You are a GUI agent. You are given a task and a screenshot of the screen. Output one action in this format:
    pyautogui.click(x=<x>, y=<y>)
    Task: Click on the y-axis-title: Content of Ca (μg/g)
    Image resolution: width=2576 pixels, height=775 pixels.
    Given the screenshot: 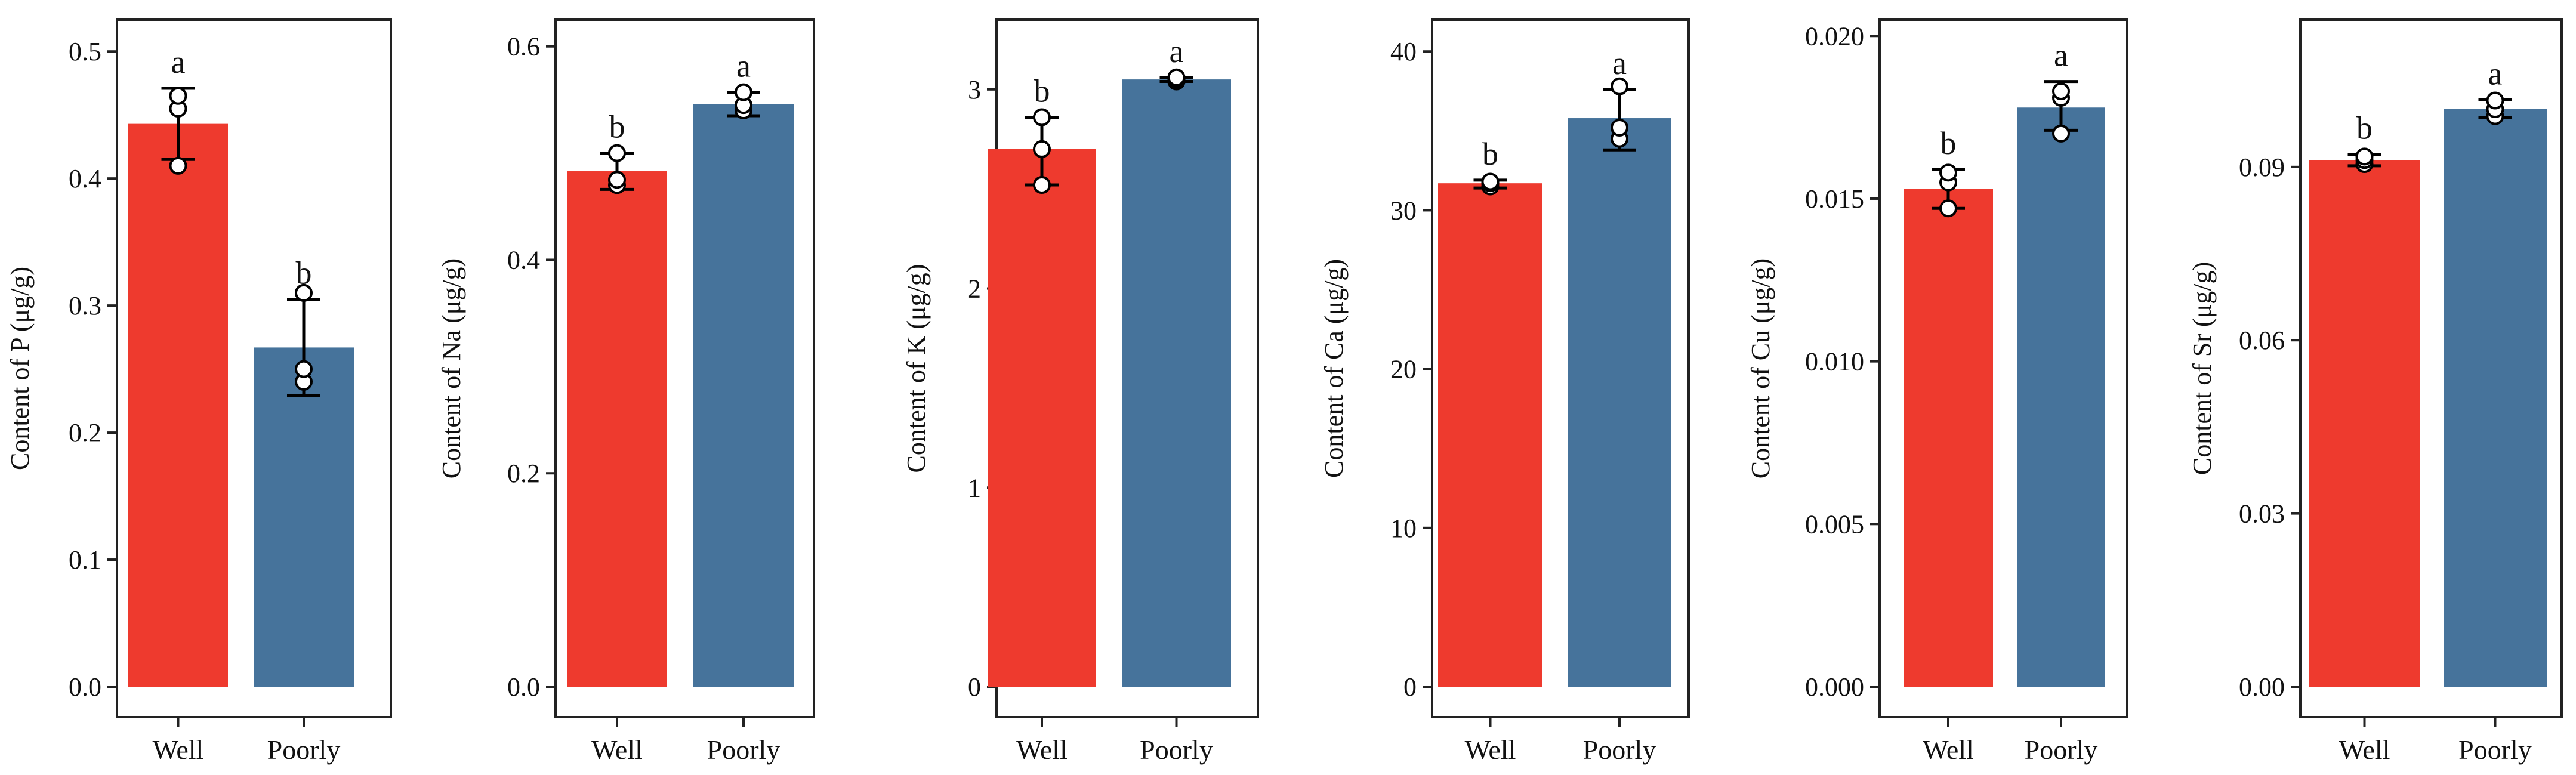 What is the action you would take?
    pyautogui.click(x=1334, y=368)
    